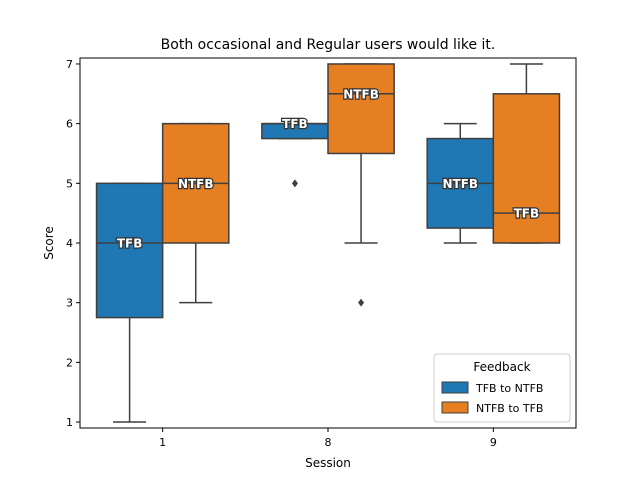  I want to click on y-tick-label: 6, so click(69, 124).